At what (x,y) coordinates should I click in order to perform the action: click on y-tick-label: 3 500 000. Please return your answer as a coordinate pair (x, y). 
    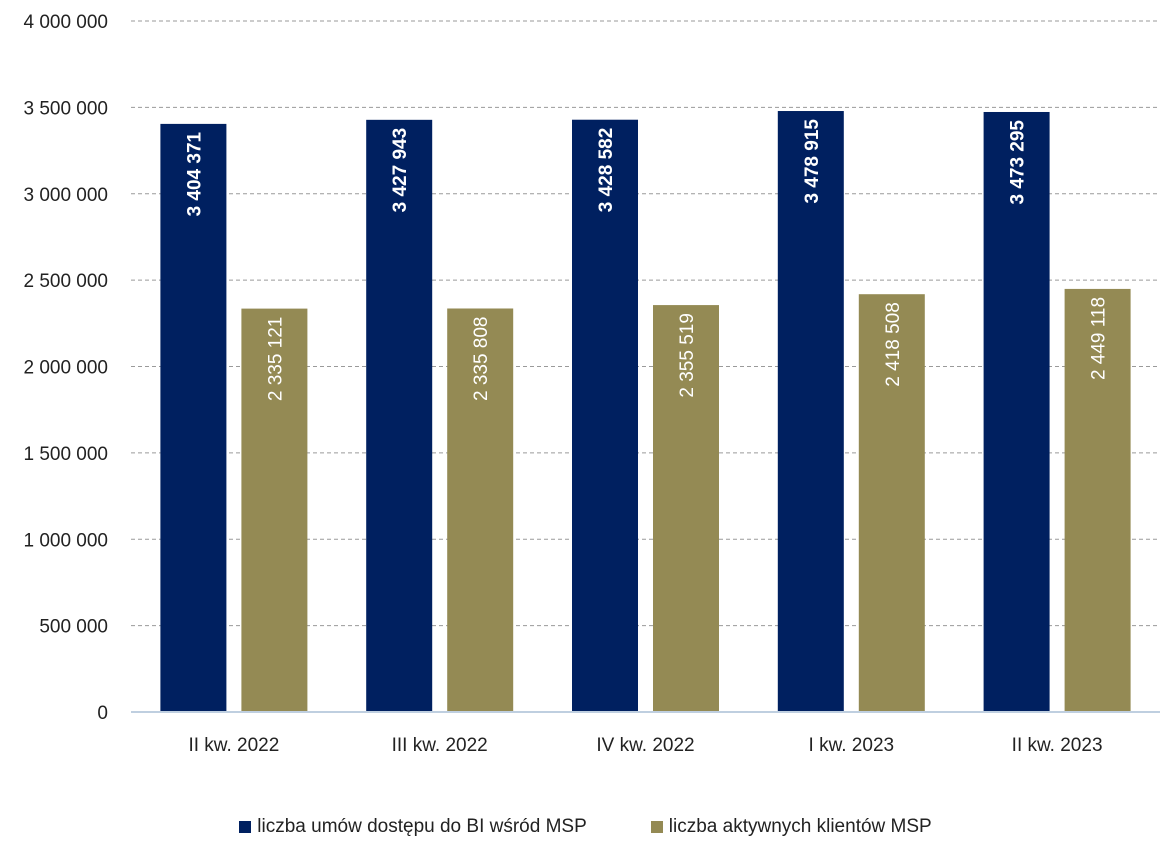
    Looking at the image, I should click on (65, 108).